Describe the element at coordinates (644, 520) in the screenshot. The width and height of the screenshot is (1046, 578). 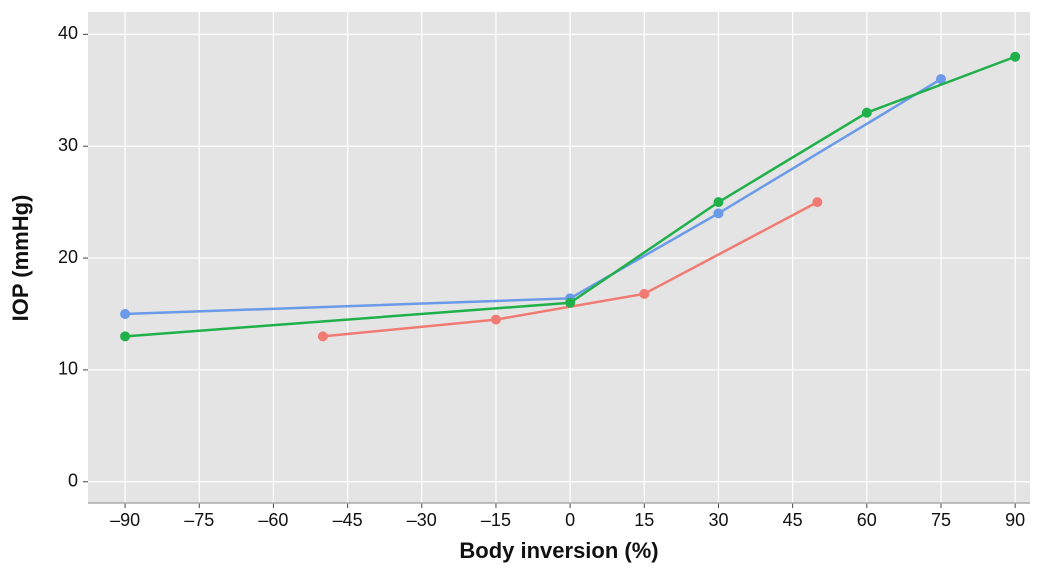
I see `x-tick-label: 15` at that location.